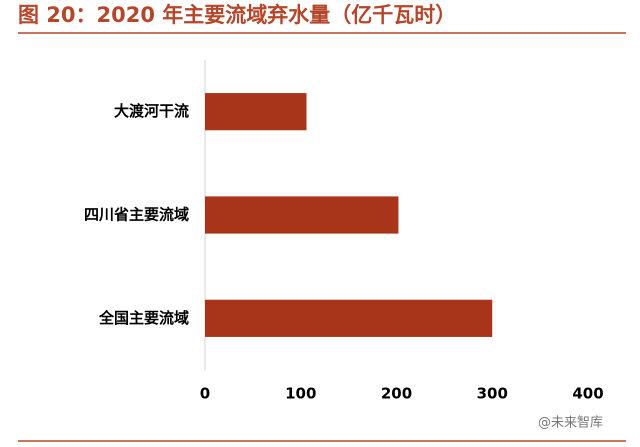 This screenshot has height=447, width=640. Describe the element at coordinates (136, 215) in the screenshot. I see `y-tick-label: 四川省主要流域` at that location.